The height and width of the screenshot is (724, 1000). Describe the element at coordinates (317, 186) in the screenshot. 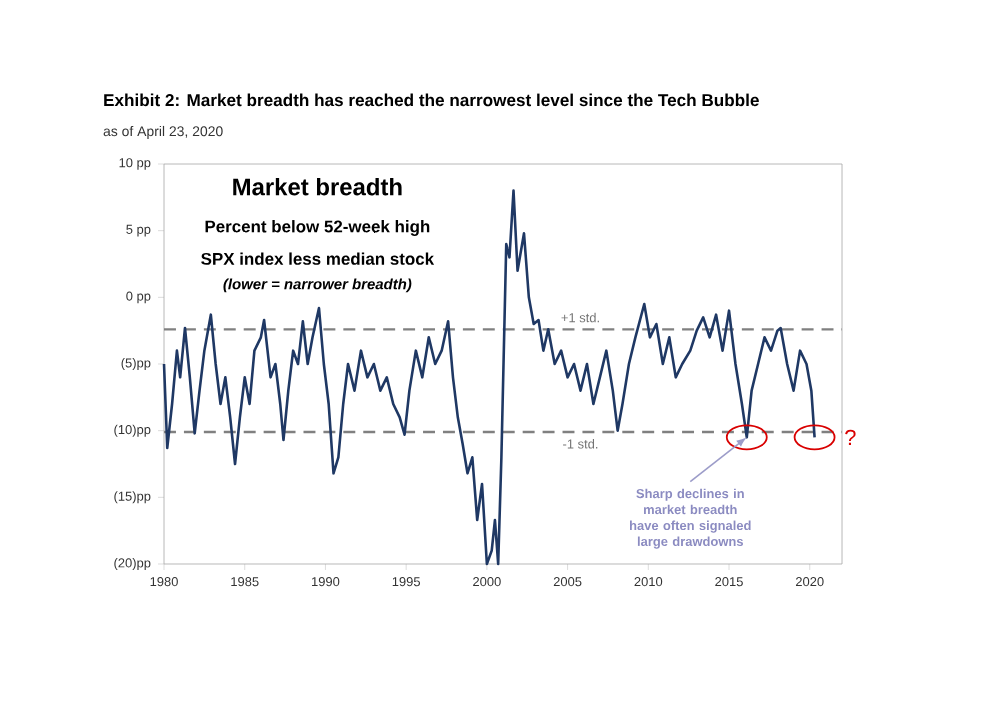

I see `annotation: Market breadth` at that location.